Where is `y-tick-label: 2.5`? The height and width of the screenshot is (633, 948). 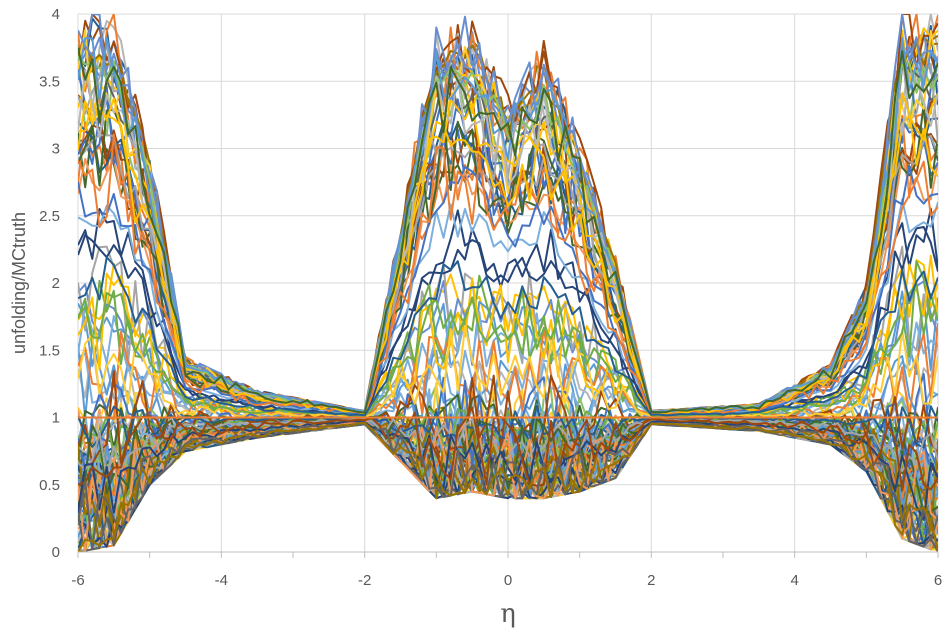 y-tick-label: 2.5 is located at coordinates (49, 216).